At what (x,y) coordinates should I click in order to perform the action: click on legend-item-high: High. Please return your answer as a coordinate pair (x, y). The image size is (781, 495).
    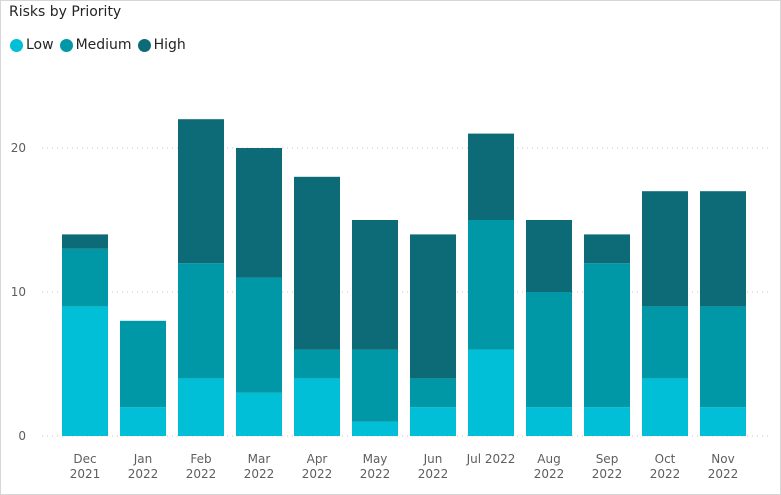
    Looking at the image, I should click on (161, 45).